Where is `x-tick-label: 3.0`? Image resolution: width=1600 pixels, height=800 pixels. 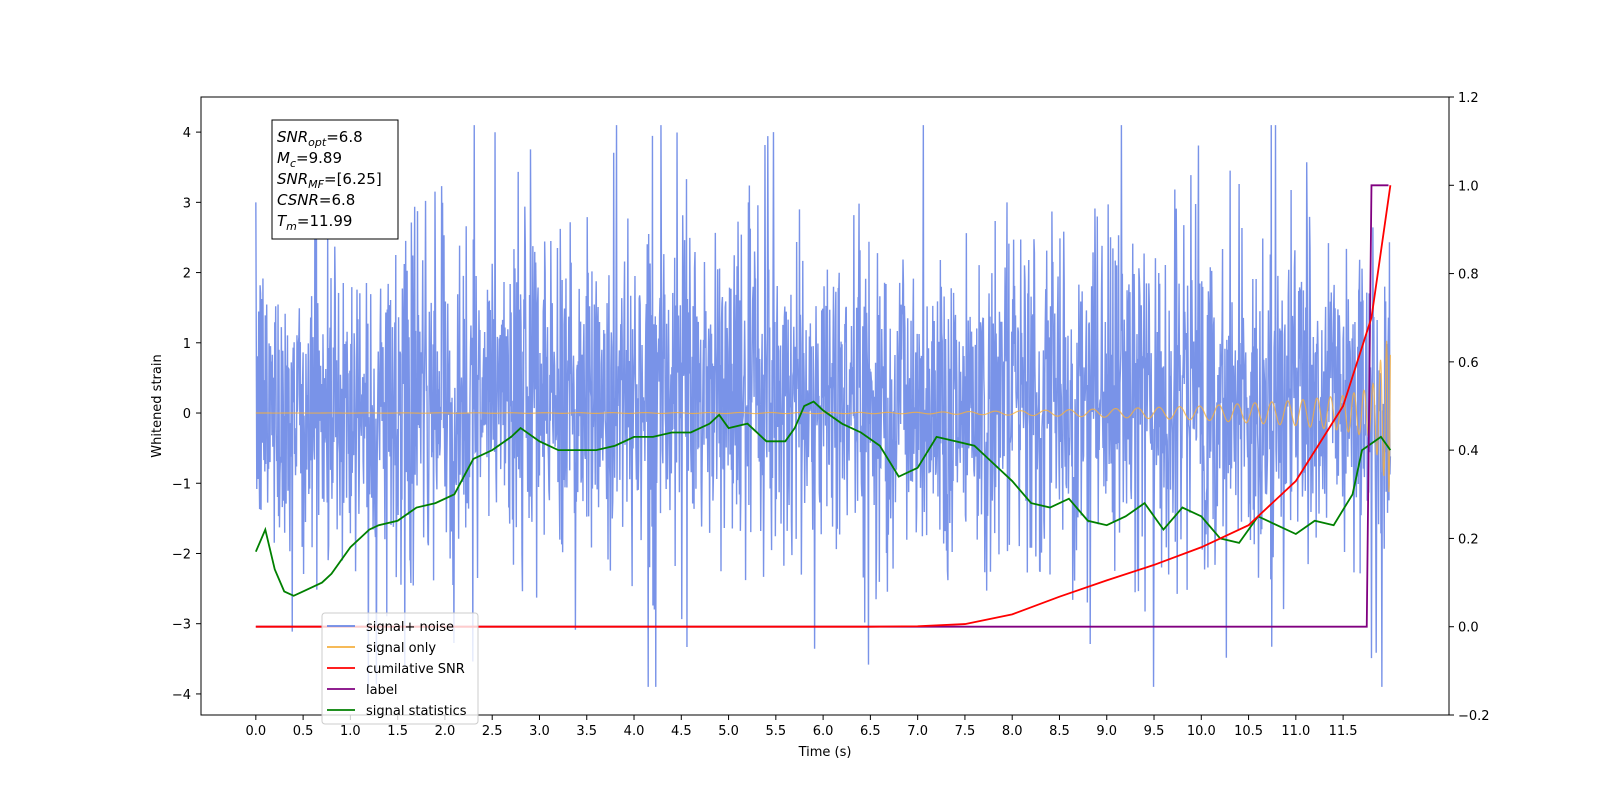 x-tick-label: 3.0 is located at coordinates (539, 731).